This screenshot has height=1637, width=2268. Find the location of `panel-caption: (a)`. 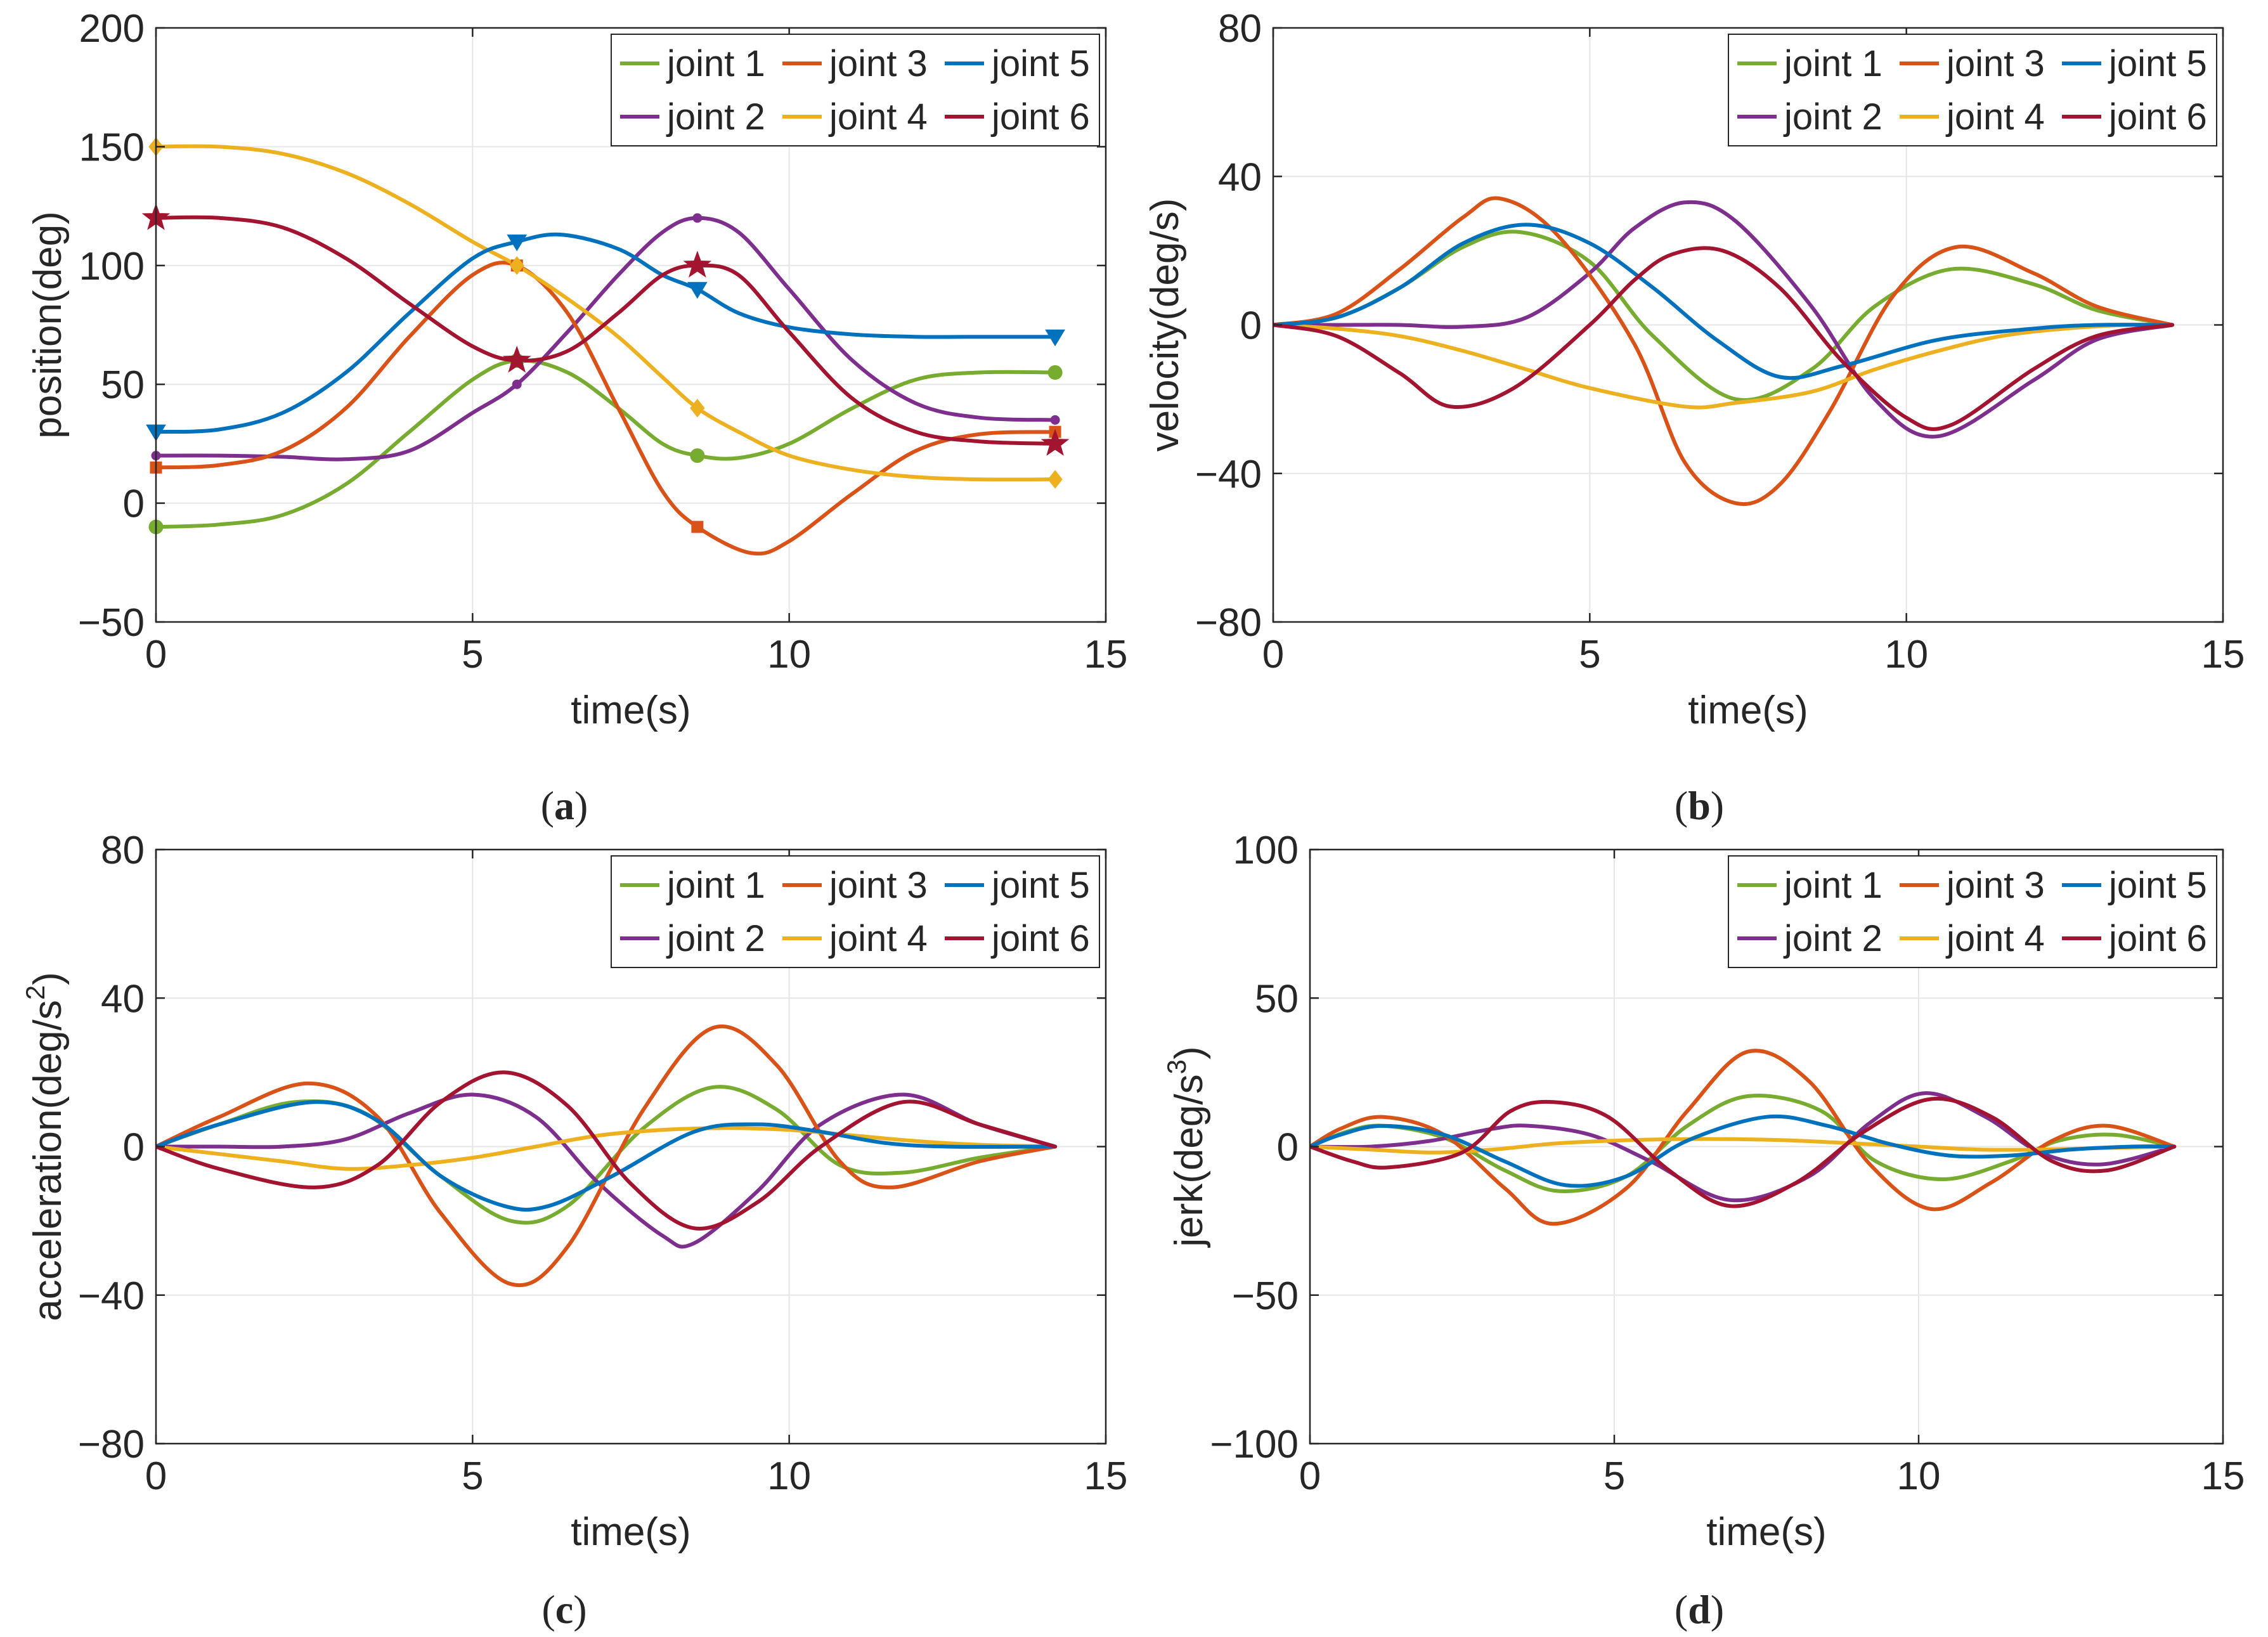

panel-caption: (a) is located at coordinates (564, 805).